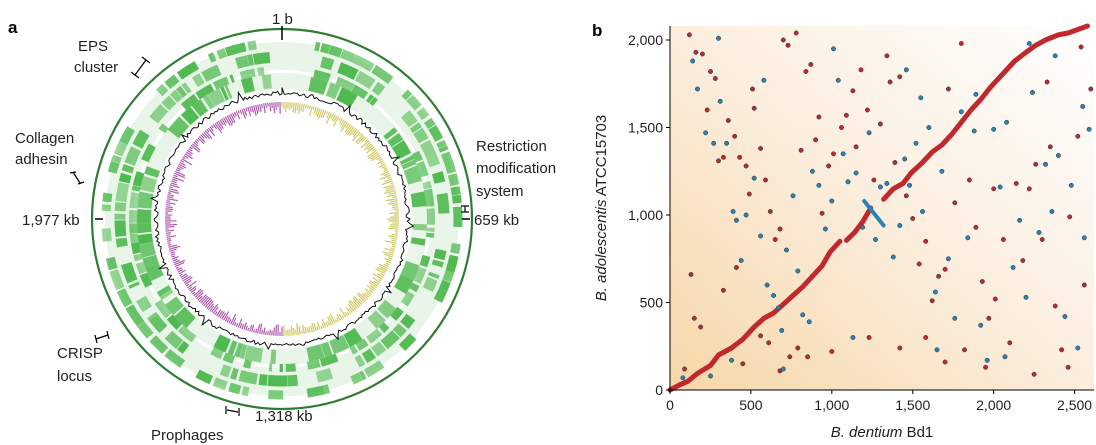 The image size is (1096, 445). Describe the element at coordinates (755, 315) in the screenshot. I see `synteny-segment` at that location.